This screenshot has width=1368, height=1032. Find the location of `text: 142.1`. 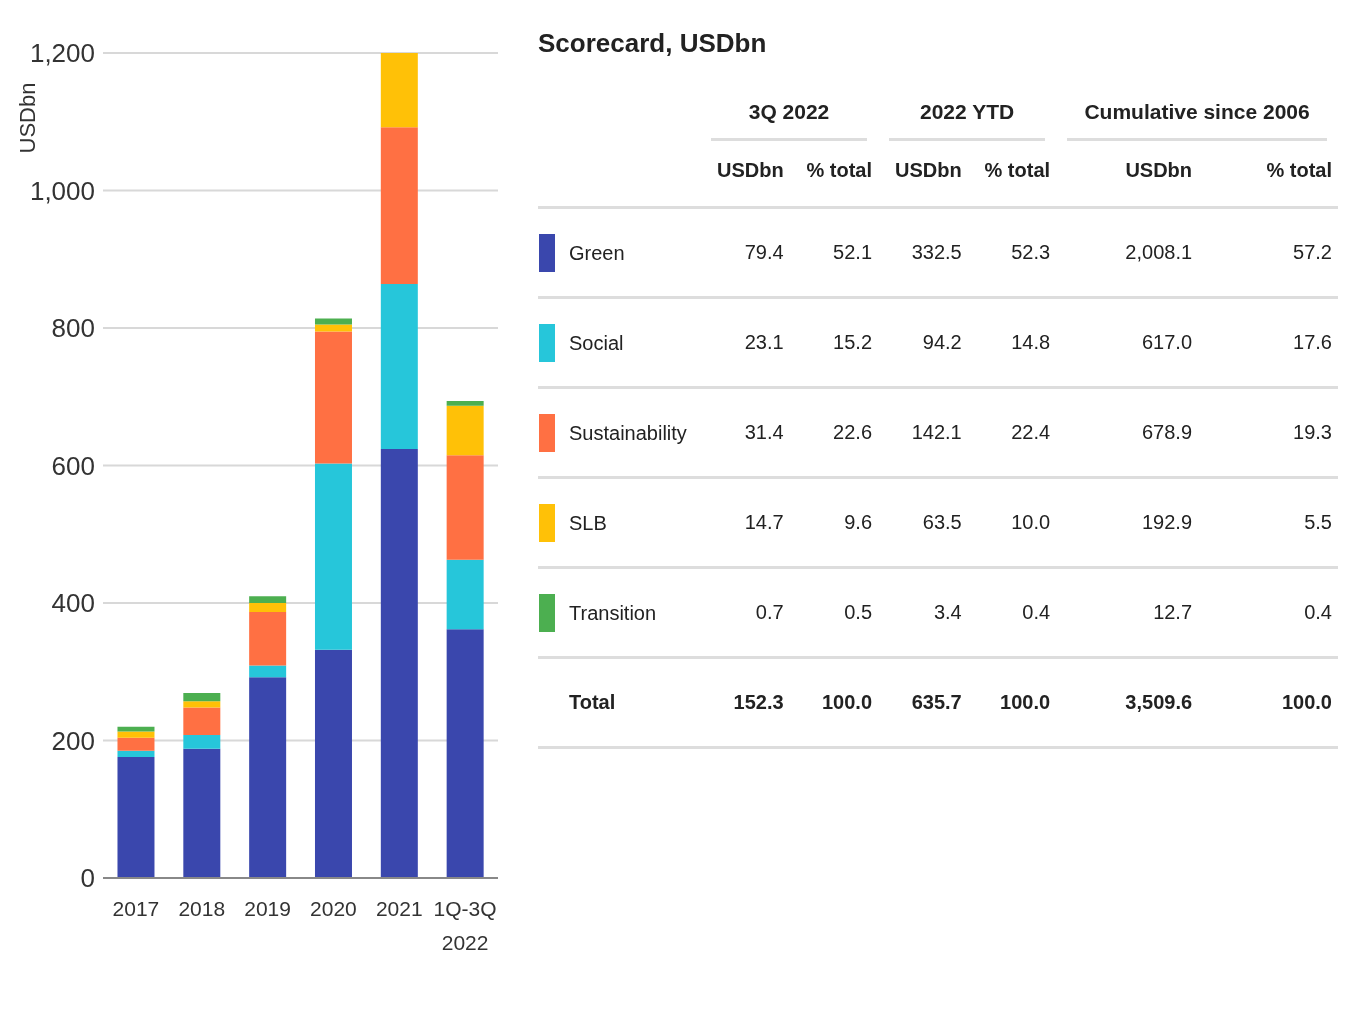

text: 142.1 is located at coordinates (936, 432).